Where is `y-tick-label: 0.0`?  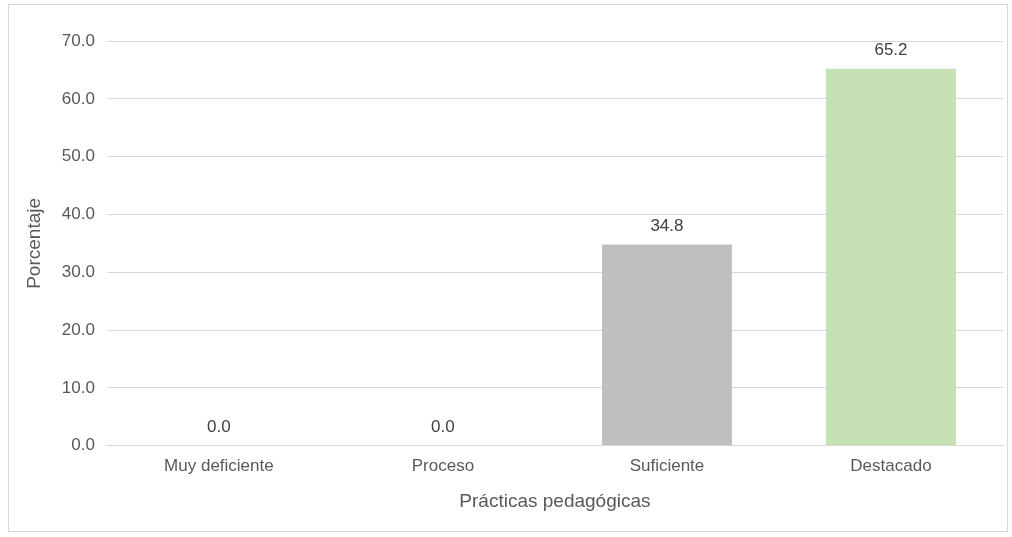
y-tick-label: 0.0 is located at coordinates (83, 445).